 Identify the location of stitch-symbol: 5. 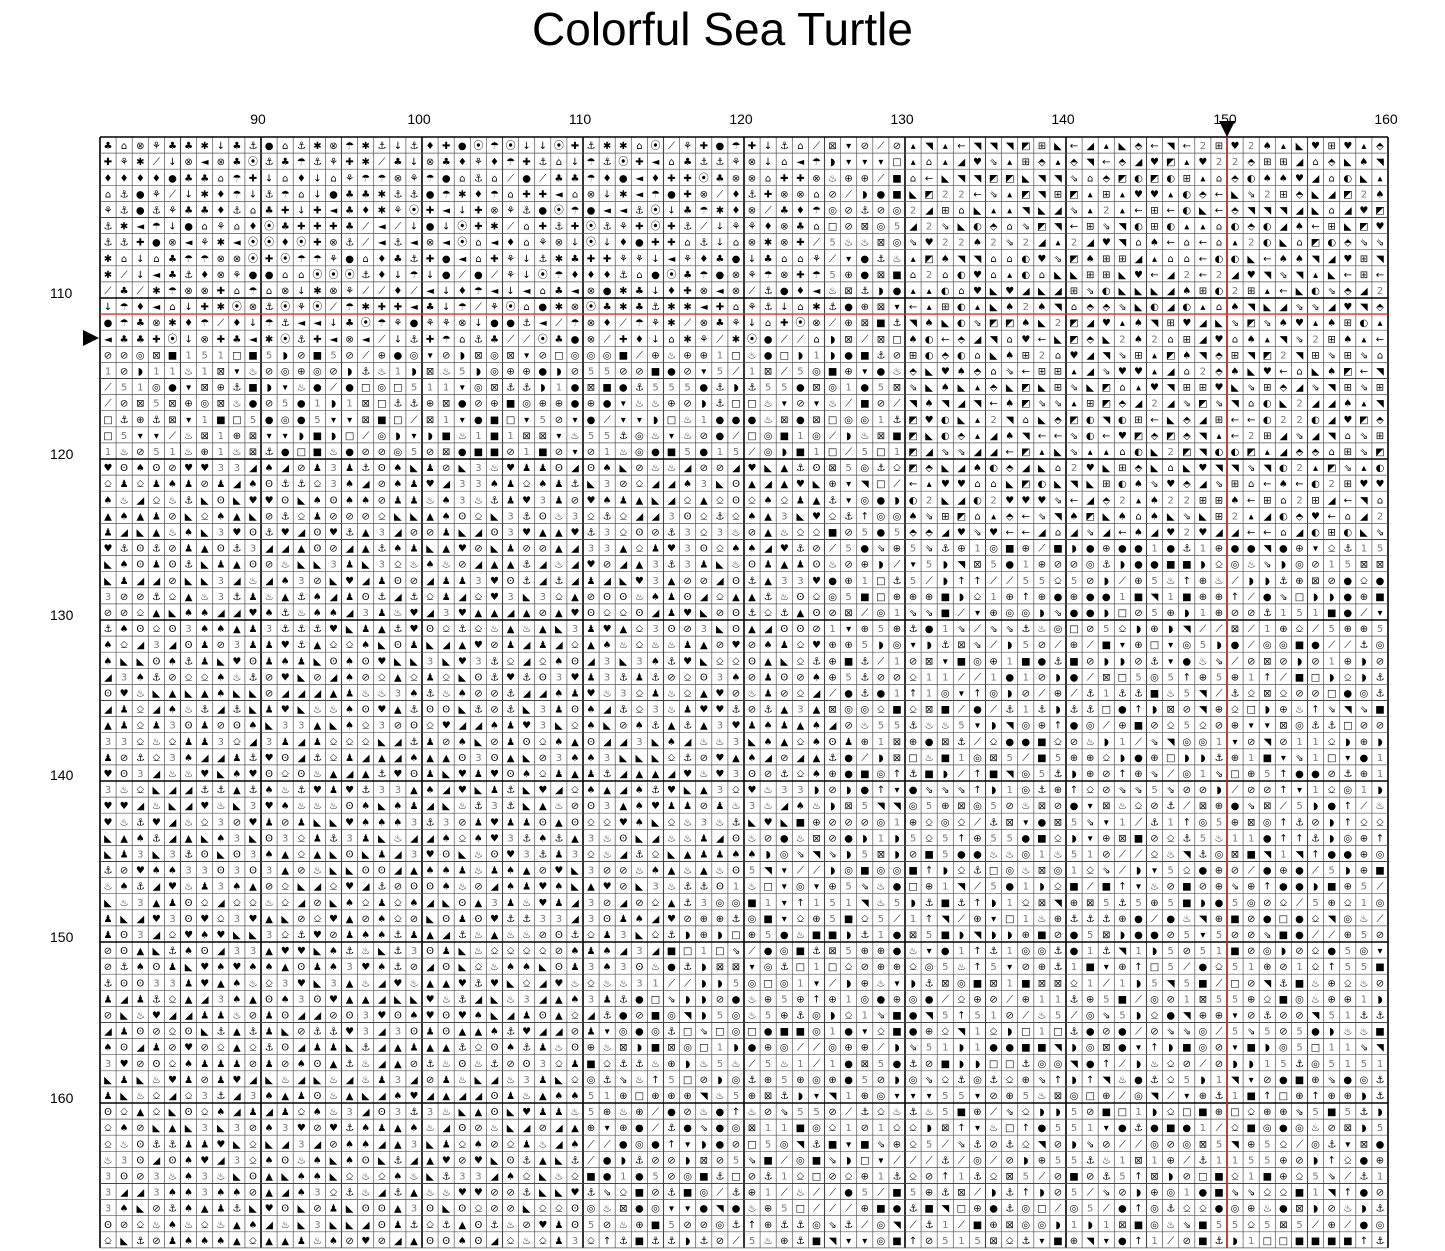
(993, 565).